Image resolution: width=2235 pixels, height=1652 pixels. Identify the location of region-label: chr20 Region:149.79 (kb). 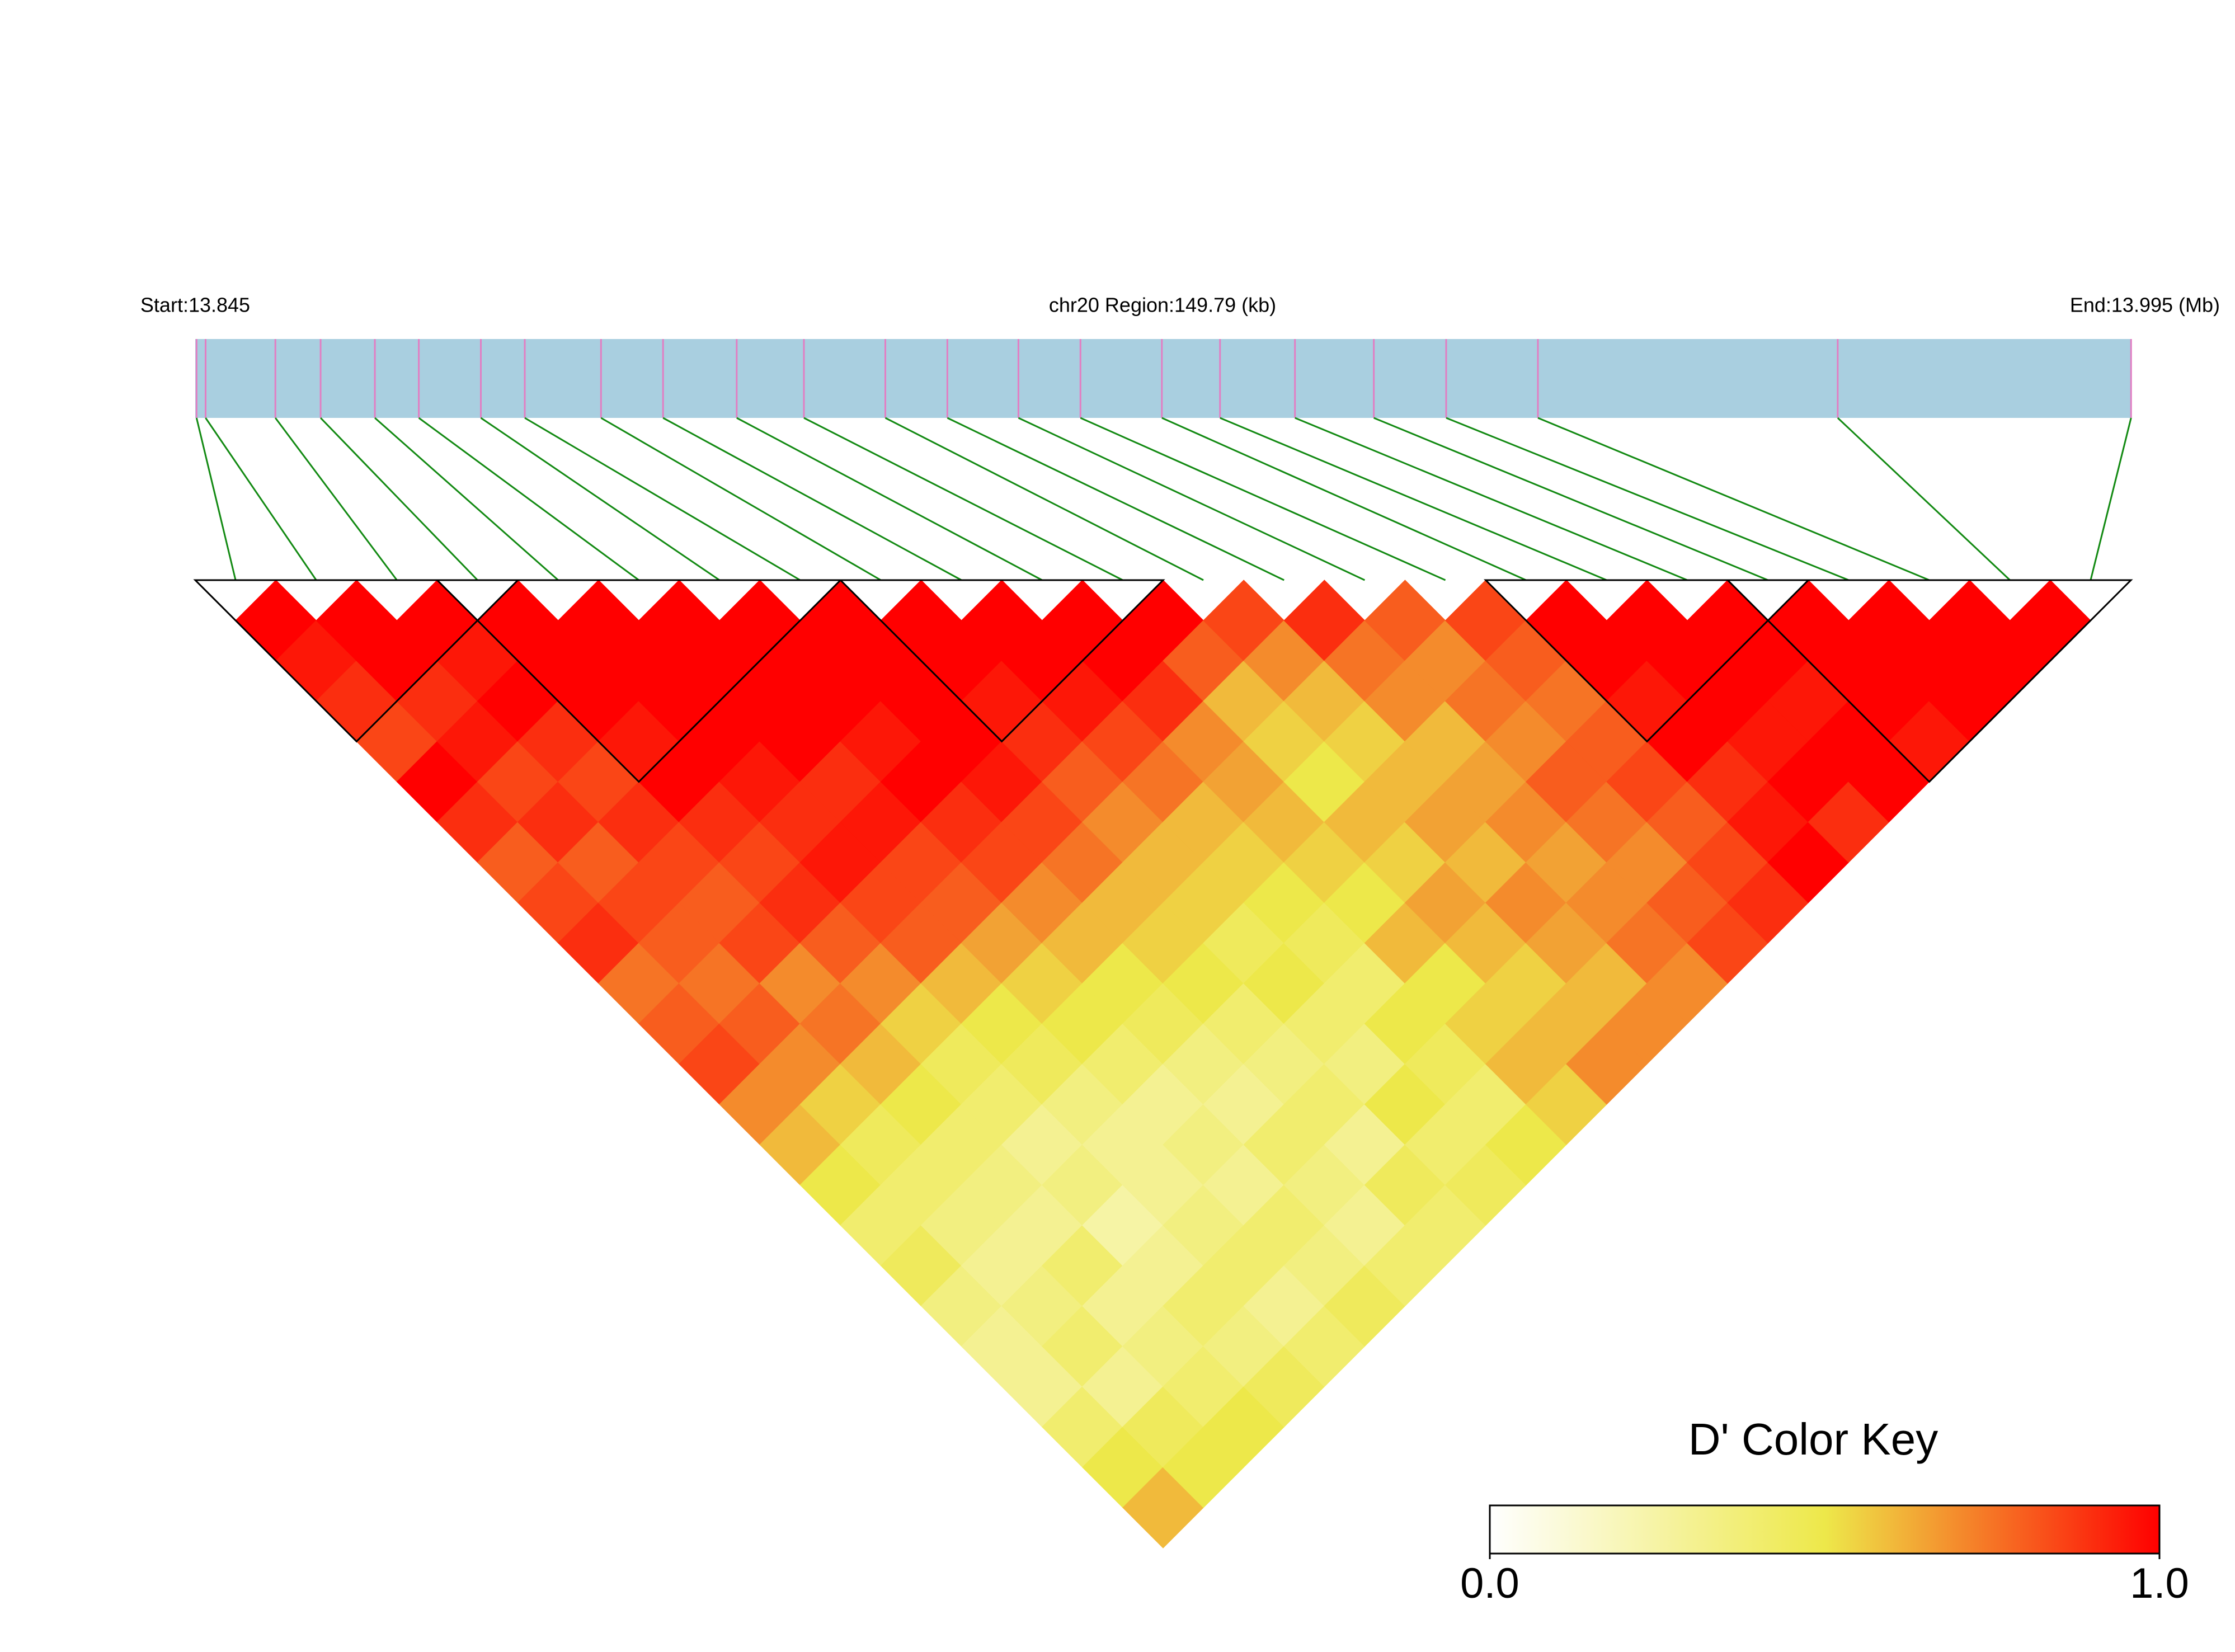
(1162, 306).